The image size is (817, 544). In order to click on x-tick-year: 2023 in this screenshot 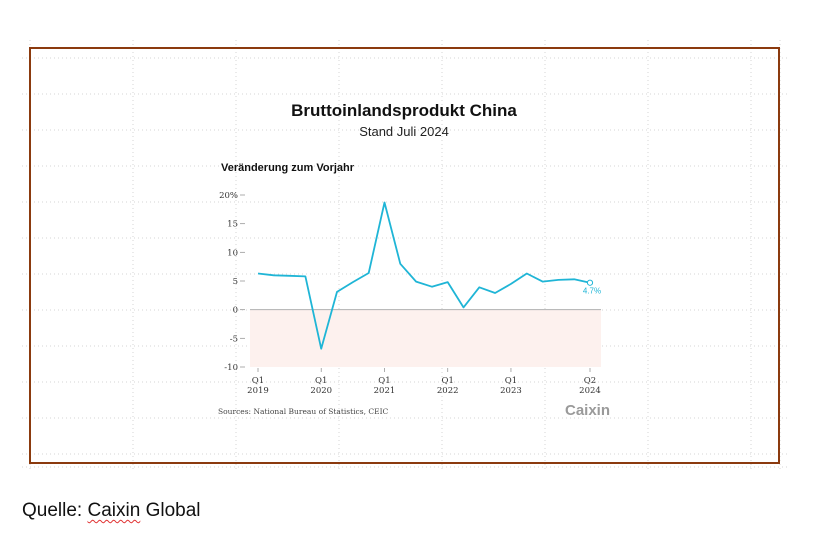, I will do `click(511, 391)`.